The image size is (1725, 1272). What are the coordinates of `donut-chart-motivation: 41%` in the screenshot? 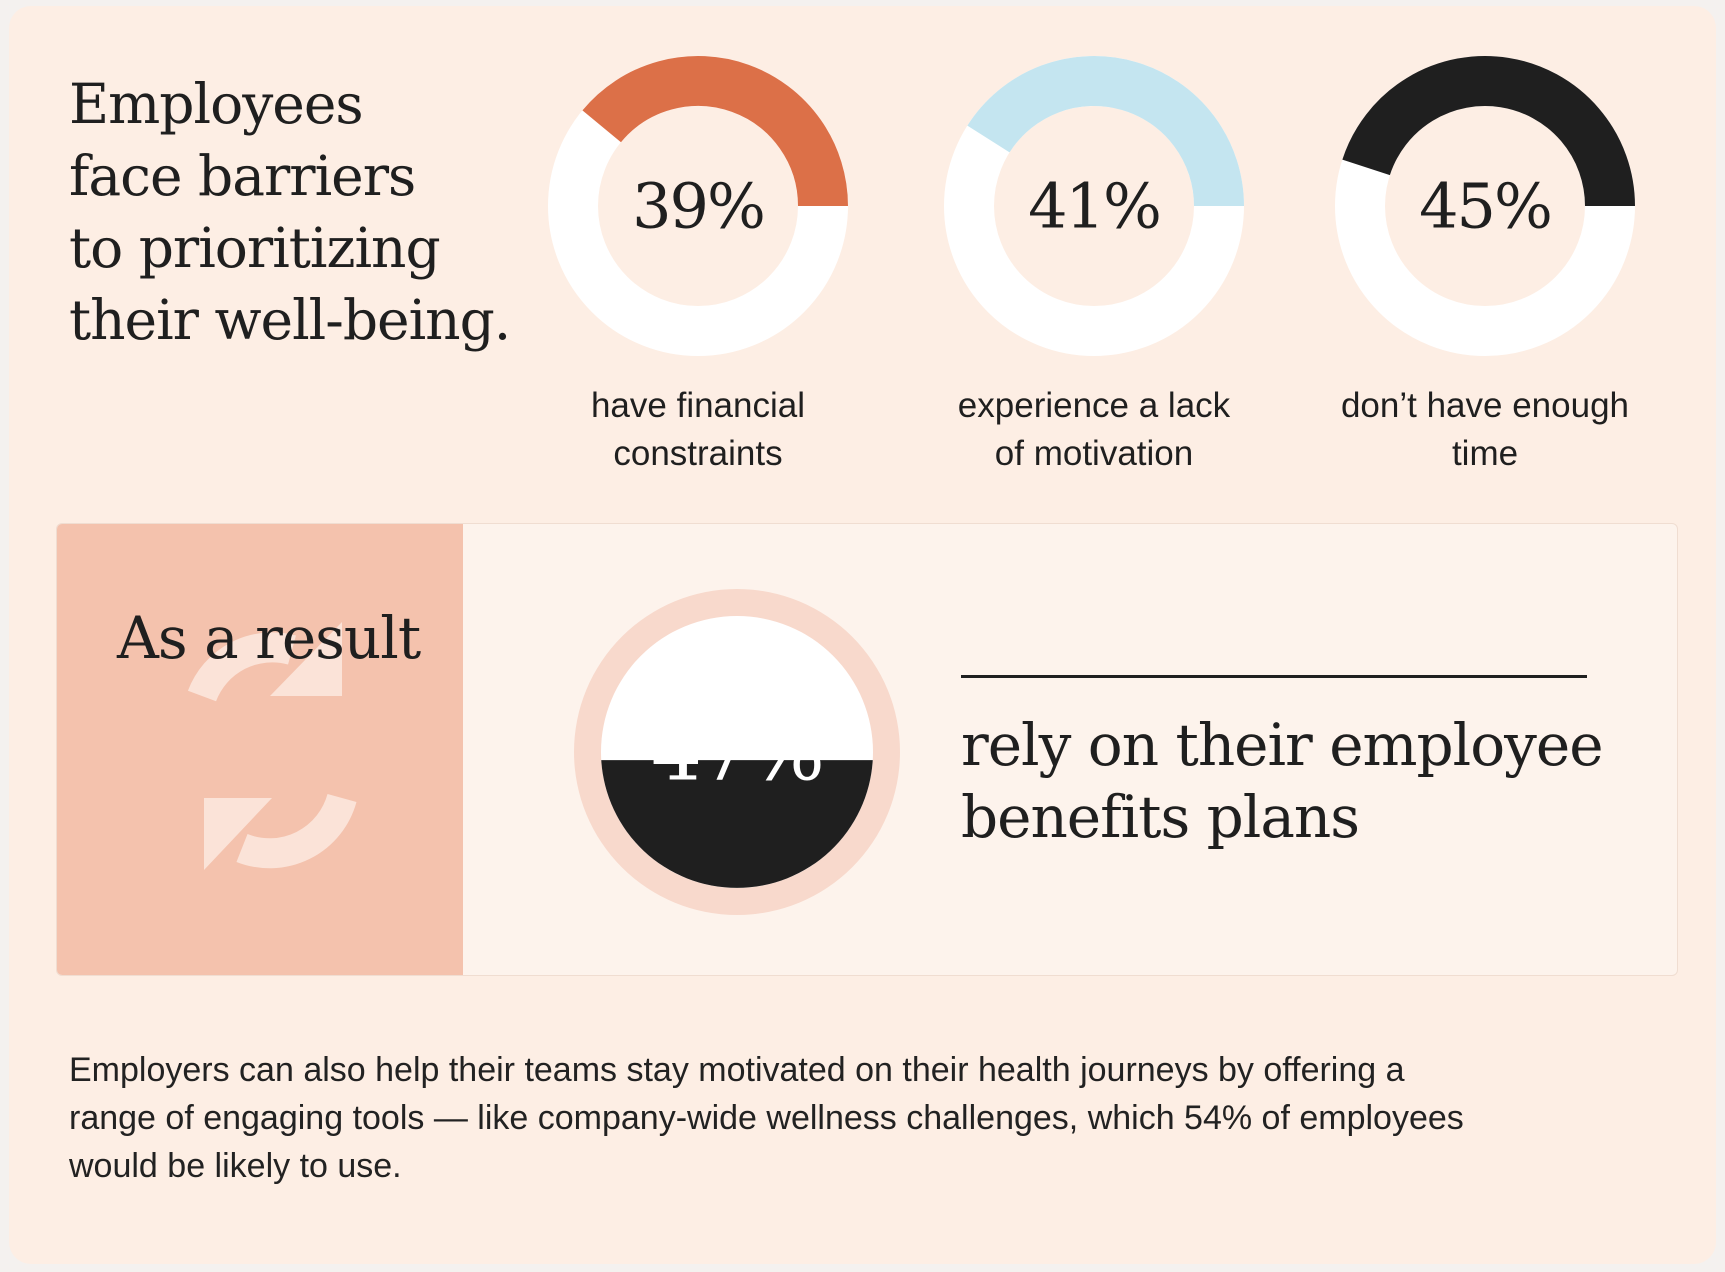 It's located at (1094, 206).